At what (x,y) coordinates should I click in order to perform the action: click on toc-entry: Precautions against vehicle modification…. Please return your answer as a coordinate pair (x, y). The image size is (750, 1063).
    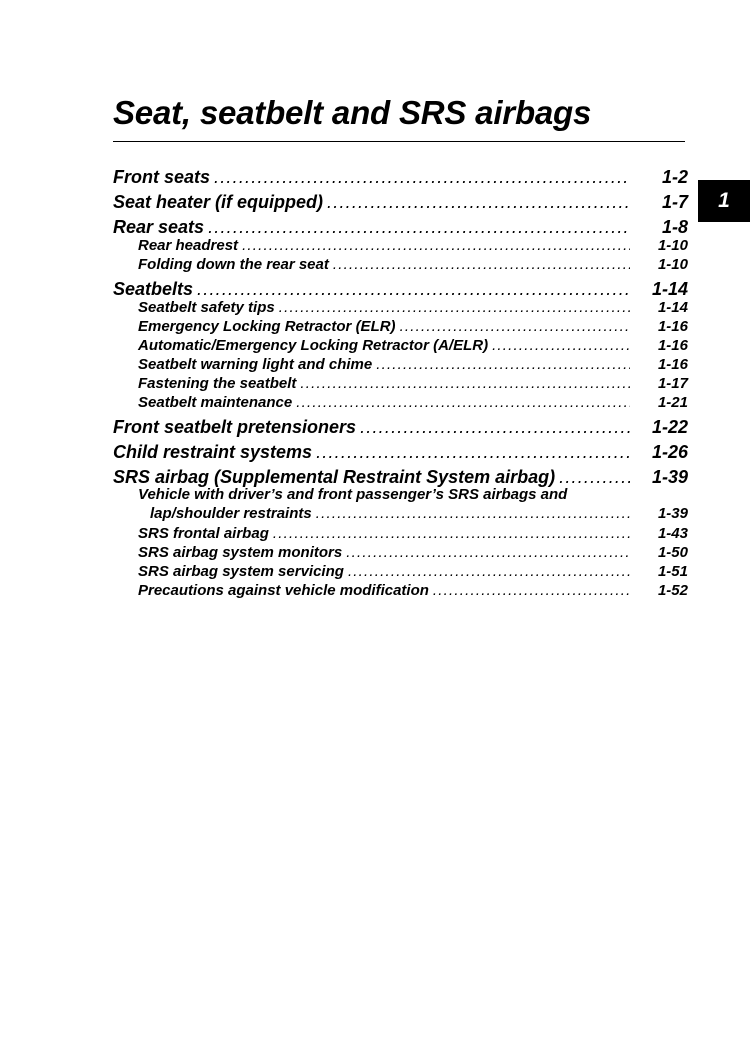
    Looking at the image, I should click on (413, 590).